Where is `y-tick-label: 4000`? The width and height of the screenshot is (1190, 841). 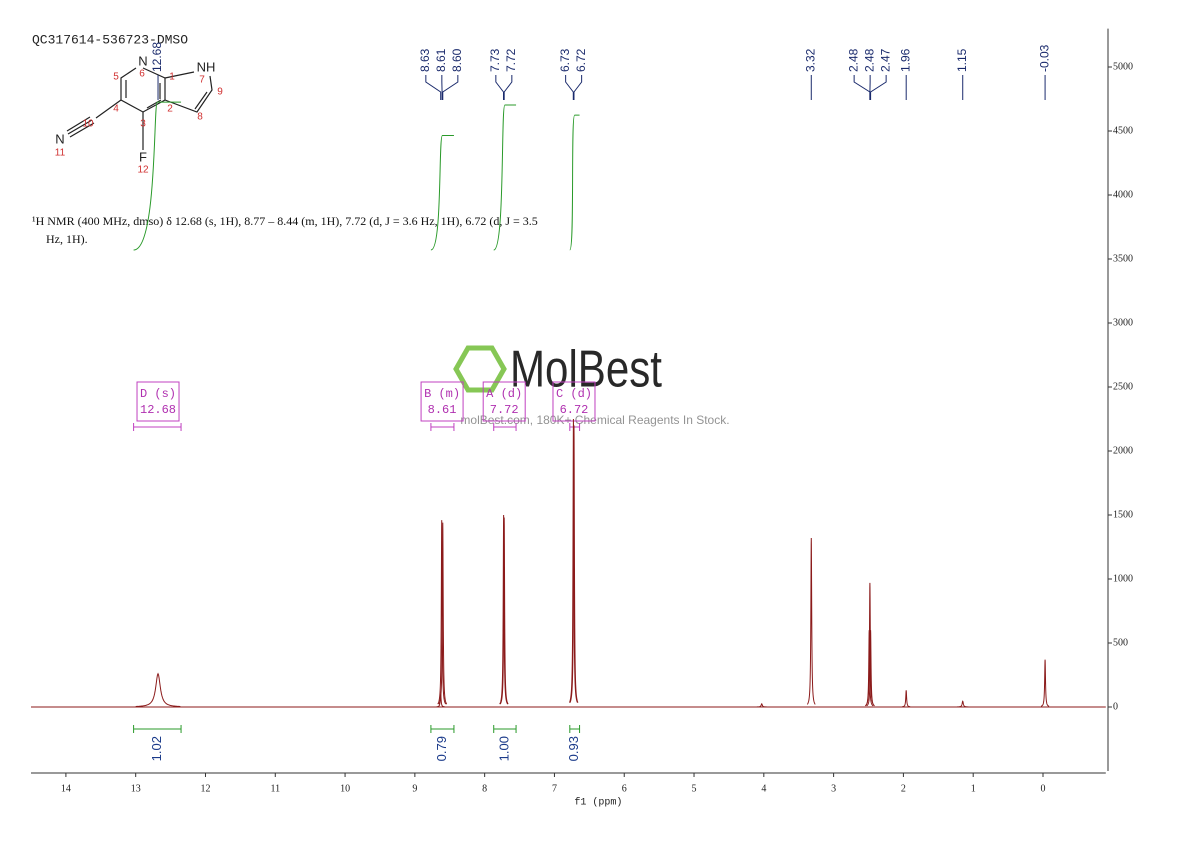
y-tick-label: 4000 is located at coordinates (1123, 194).